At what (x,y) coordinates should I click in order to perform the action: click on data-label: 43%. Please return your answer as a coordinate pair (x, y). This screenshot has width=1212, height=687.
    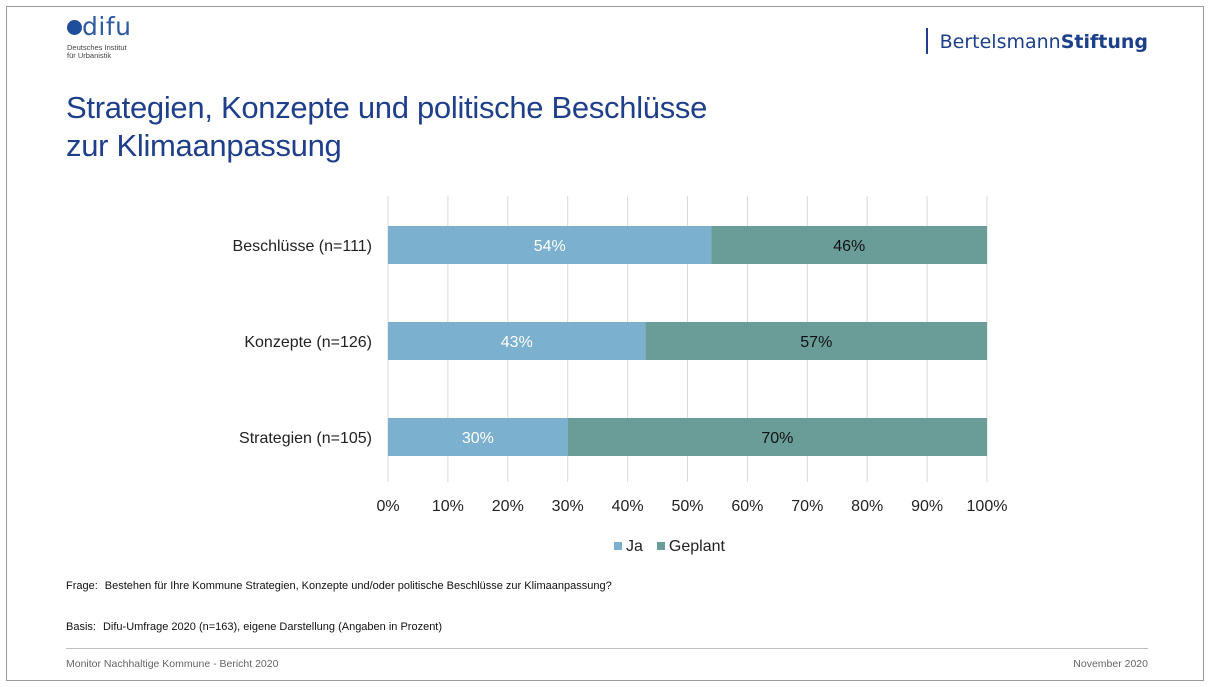
    Looking at the image, I should click on (517, 342).